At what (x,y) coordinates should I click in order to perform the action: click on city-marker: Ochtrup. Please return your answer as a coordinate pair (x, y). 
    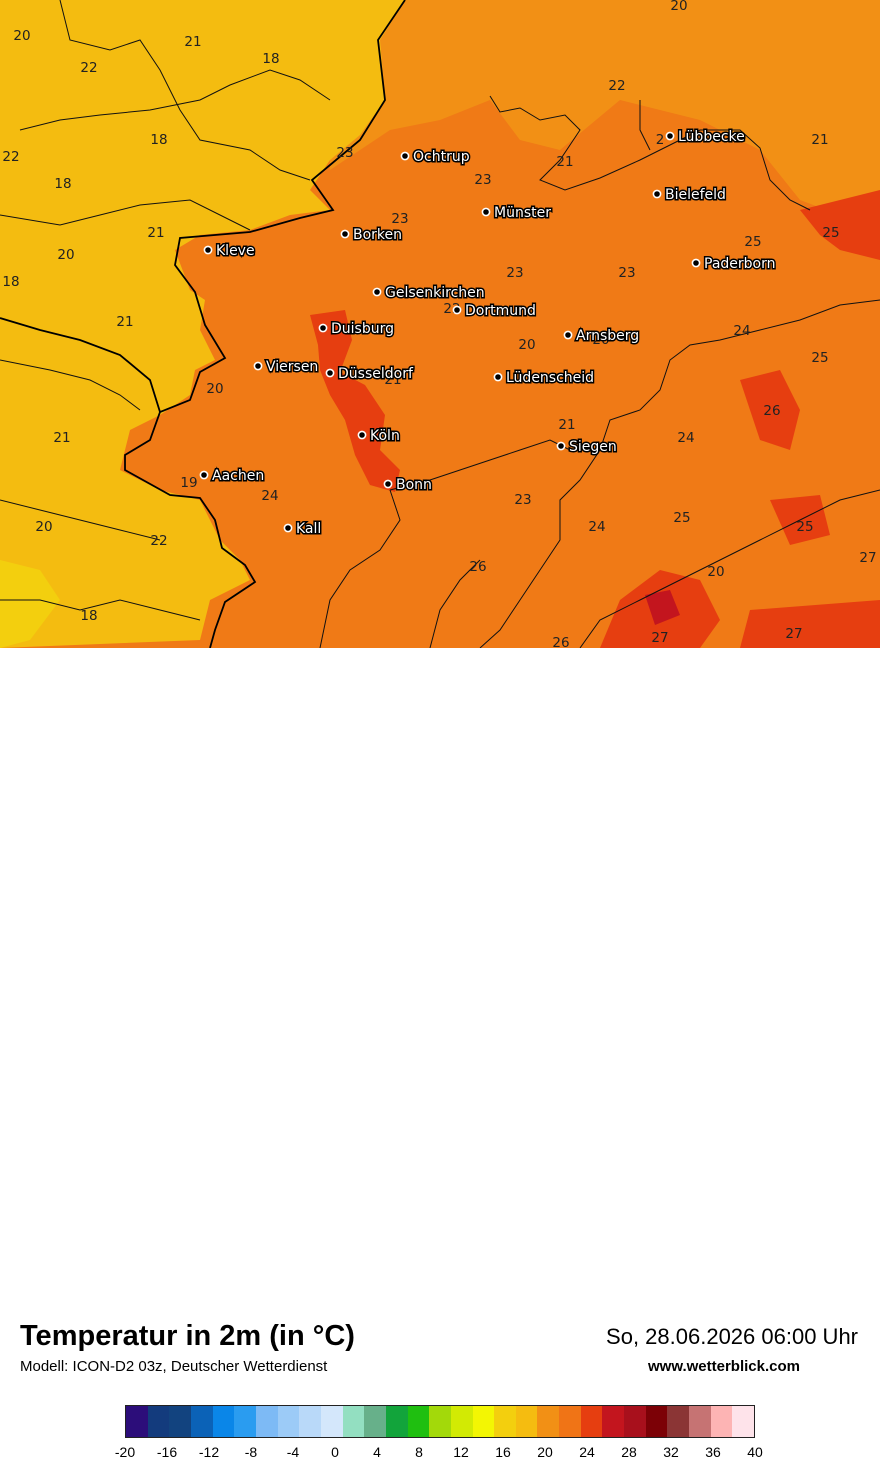
    Looking at the image, I should click on (435, 157).